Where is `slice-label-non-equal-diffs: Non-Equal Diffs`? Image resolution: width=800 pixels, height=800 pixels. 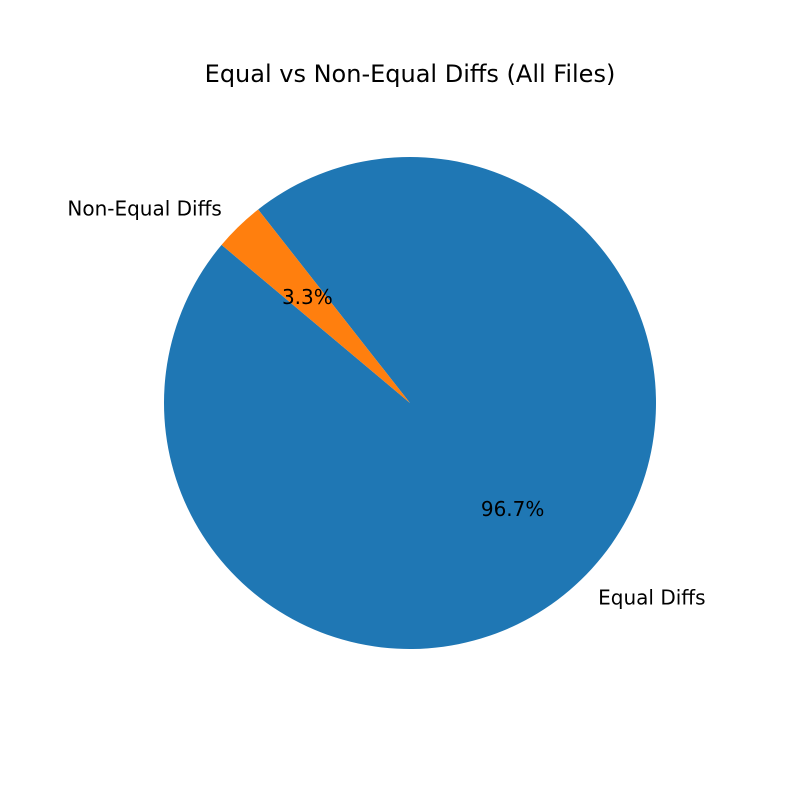
slice-label-non-equal-diffs: Non-Equal Diffs is located at coordinates (144, 209).